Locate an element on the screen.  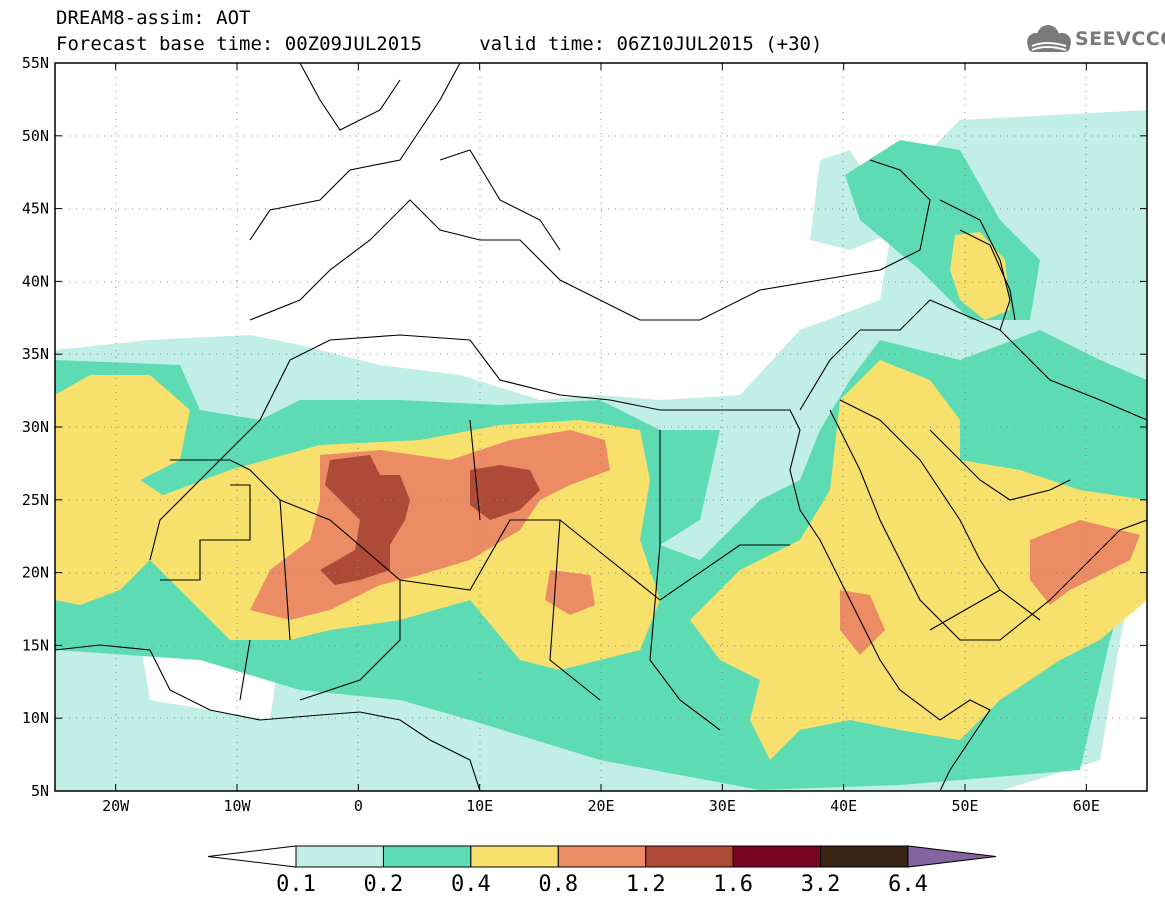
aot-band-1.2 is located at coordinates (430, 520).